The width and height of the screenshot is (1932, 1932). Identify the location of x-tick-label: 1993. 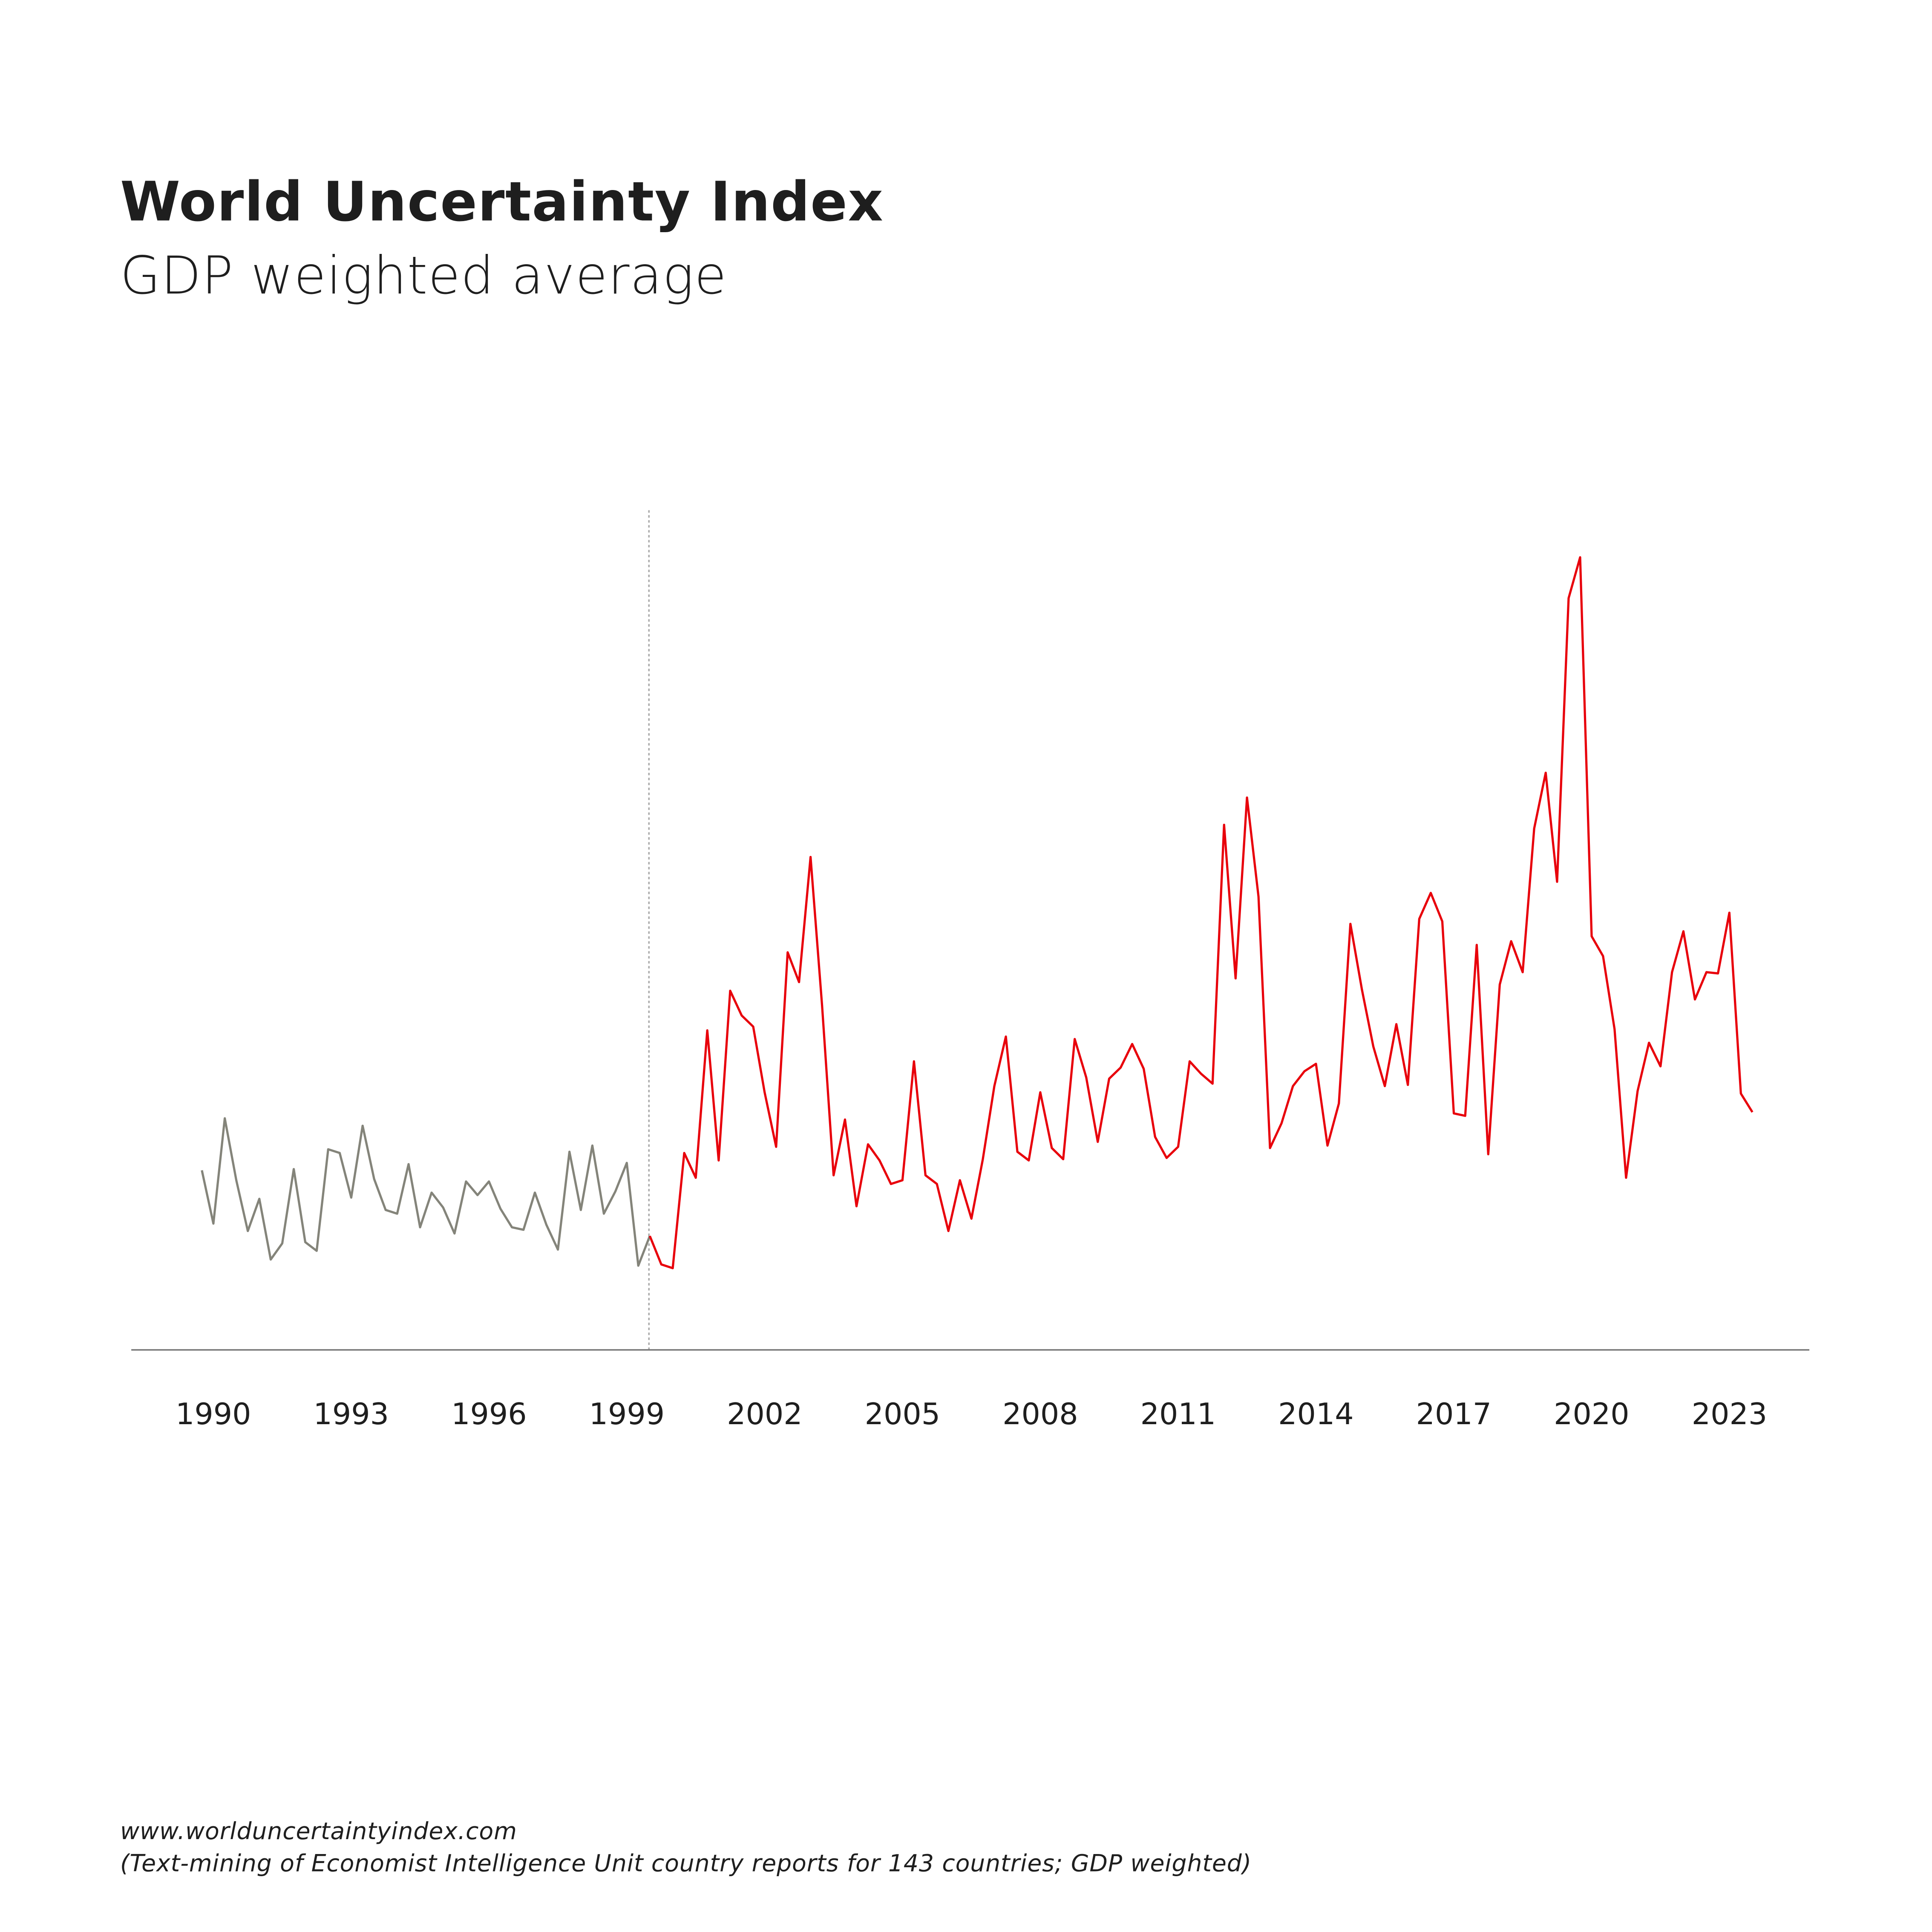
(351, 1414).